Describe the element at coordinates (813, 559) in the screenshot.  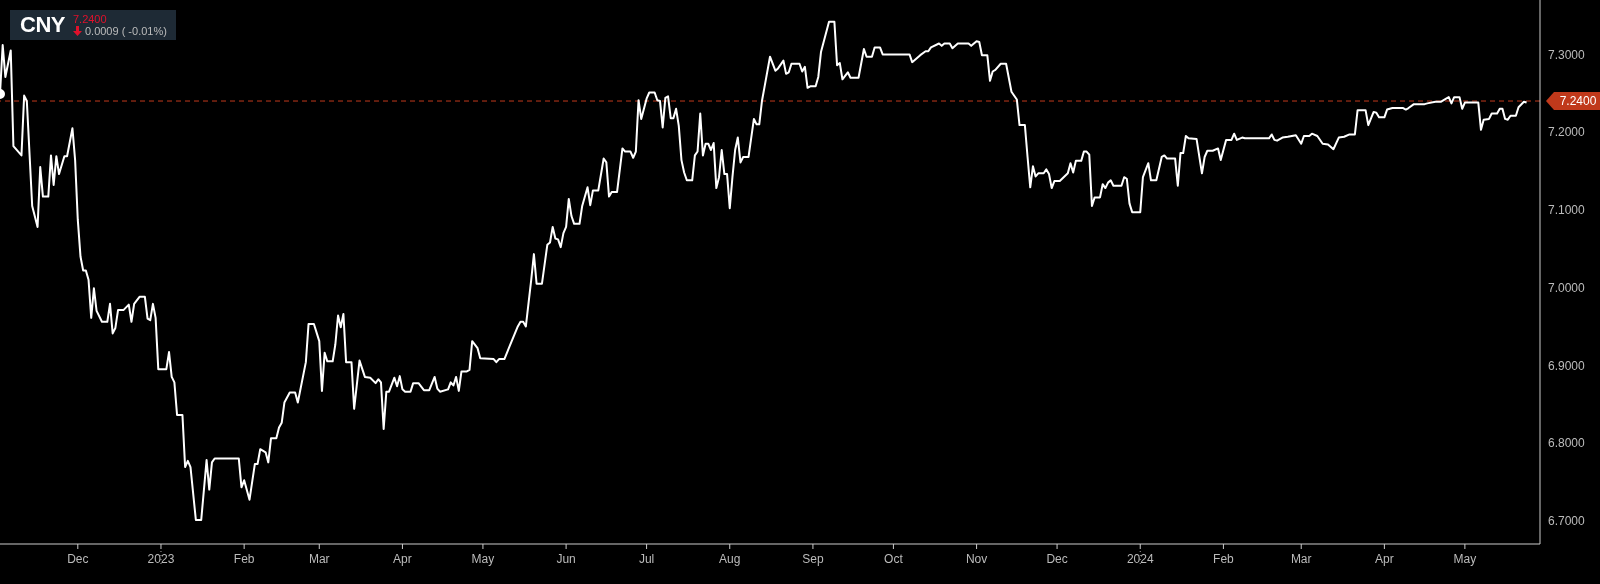
I see `x-tick-label: Sep` at that location.